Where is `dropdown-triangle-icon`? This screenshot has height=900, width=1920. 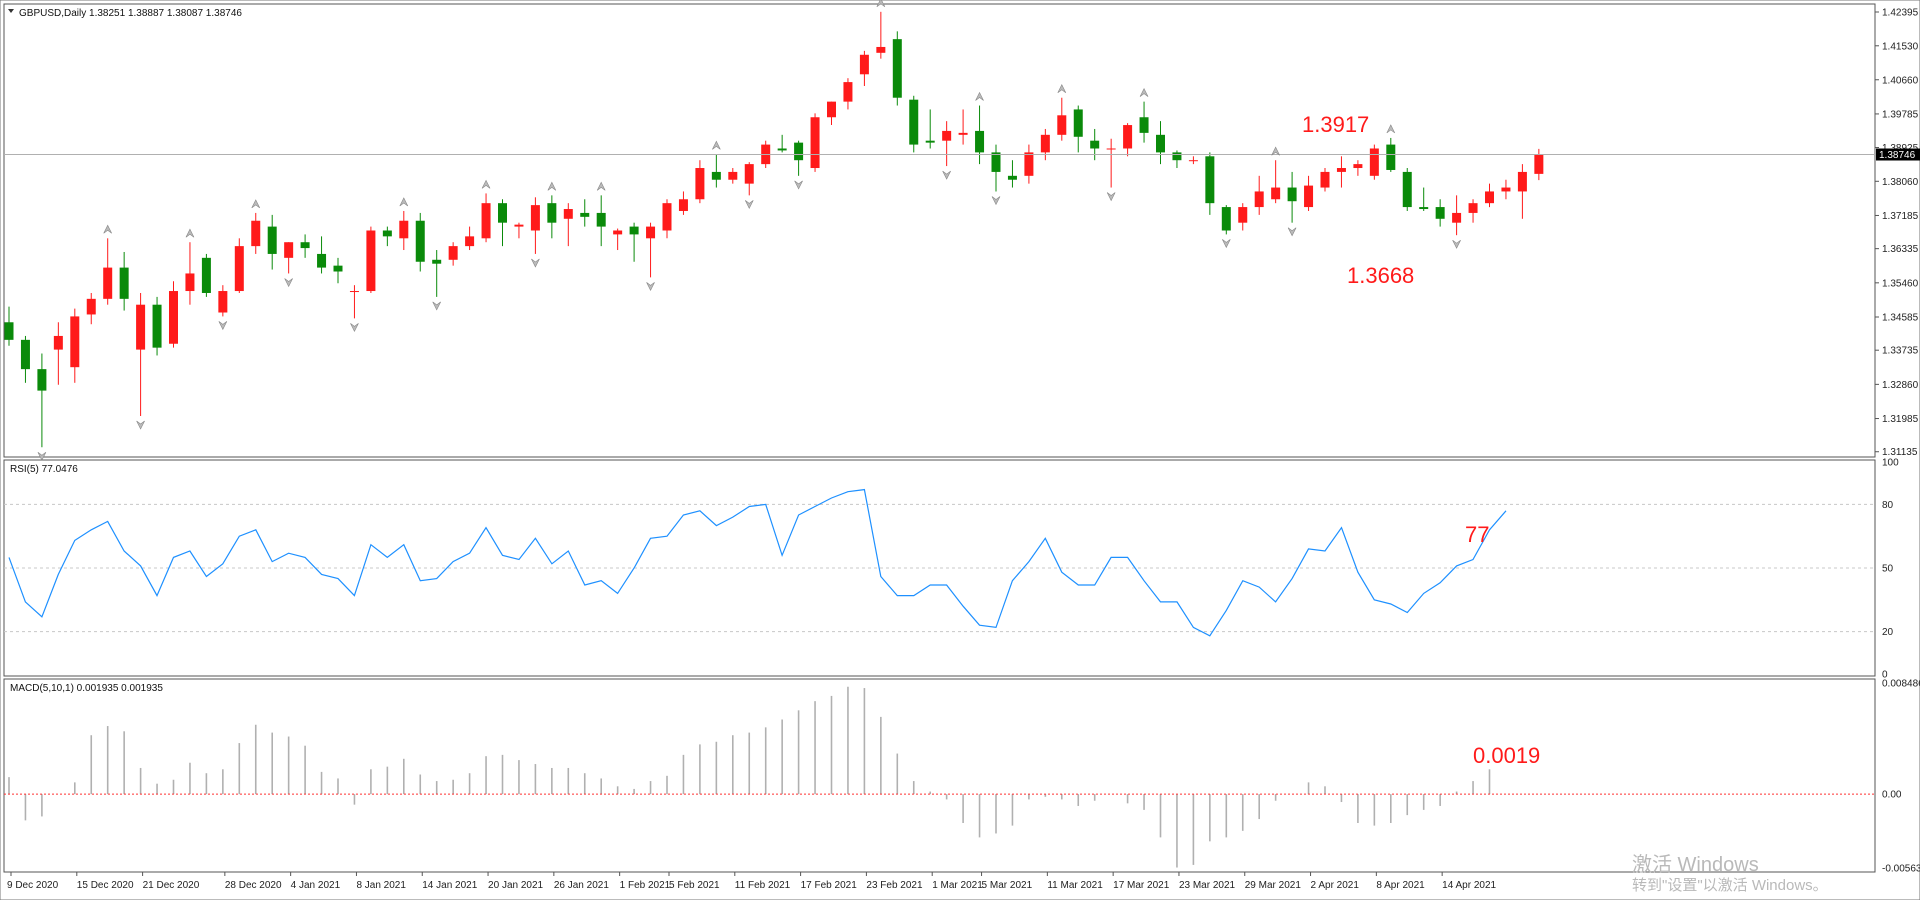 dropdown-triangle-icon is located at coordinates (11, 11).